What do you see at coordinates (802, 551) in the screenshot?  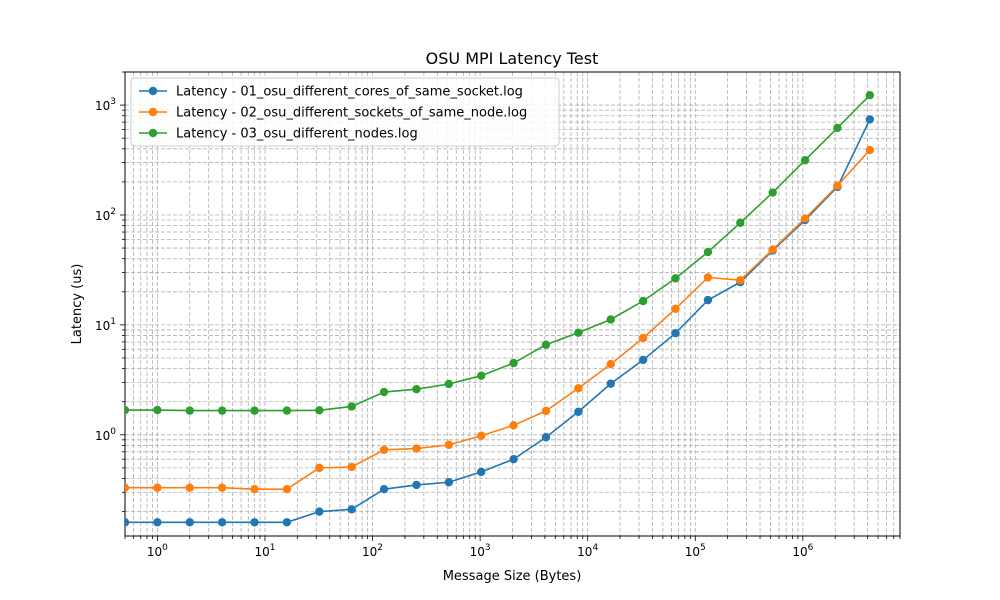 I see `x-tick-label: 10⁶` at bounding box center [802, 551].